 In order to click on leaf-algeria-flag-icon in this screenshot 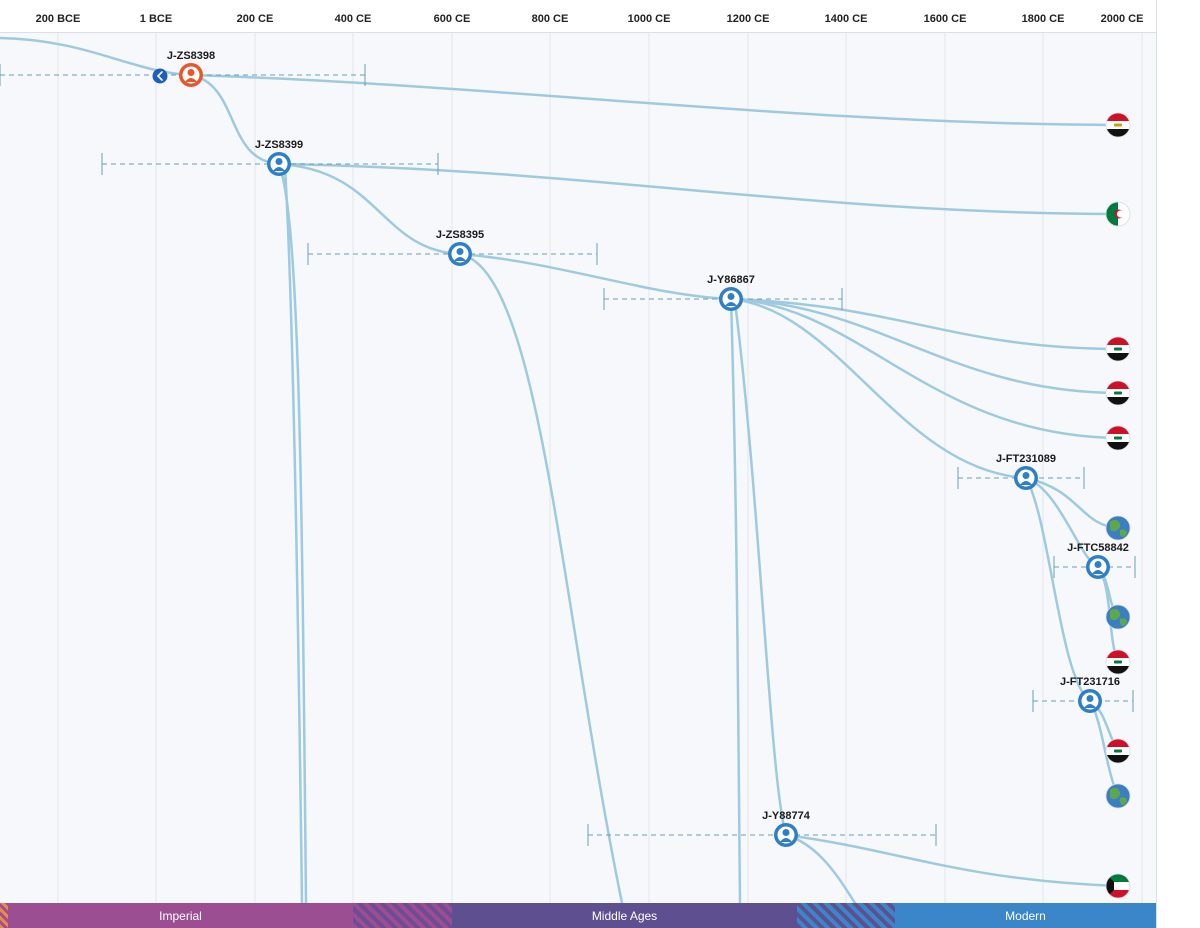, I will do `click(1118, 214)`.